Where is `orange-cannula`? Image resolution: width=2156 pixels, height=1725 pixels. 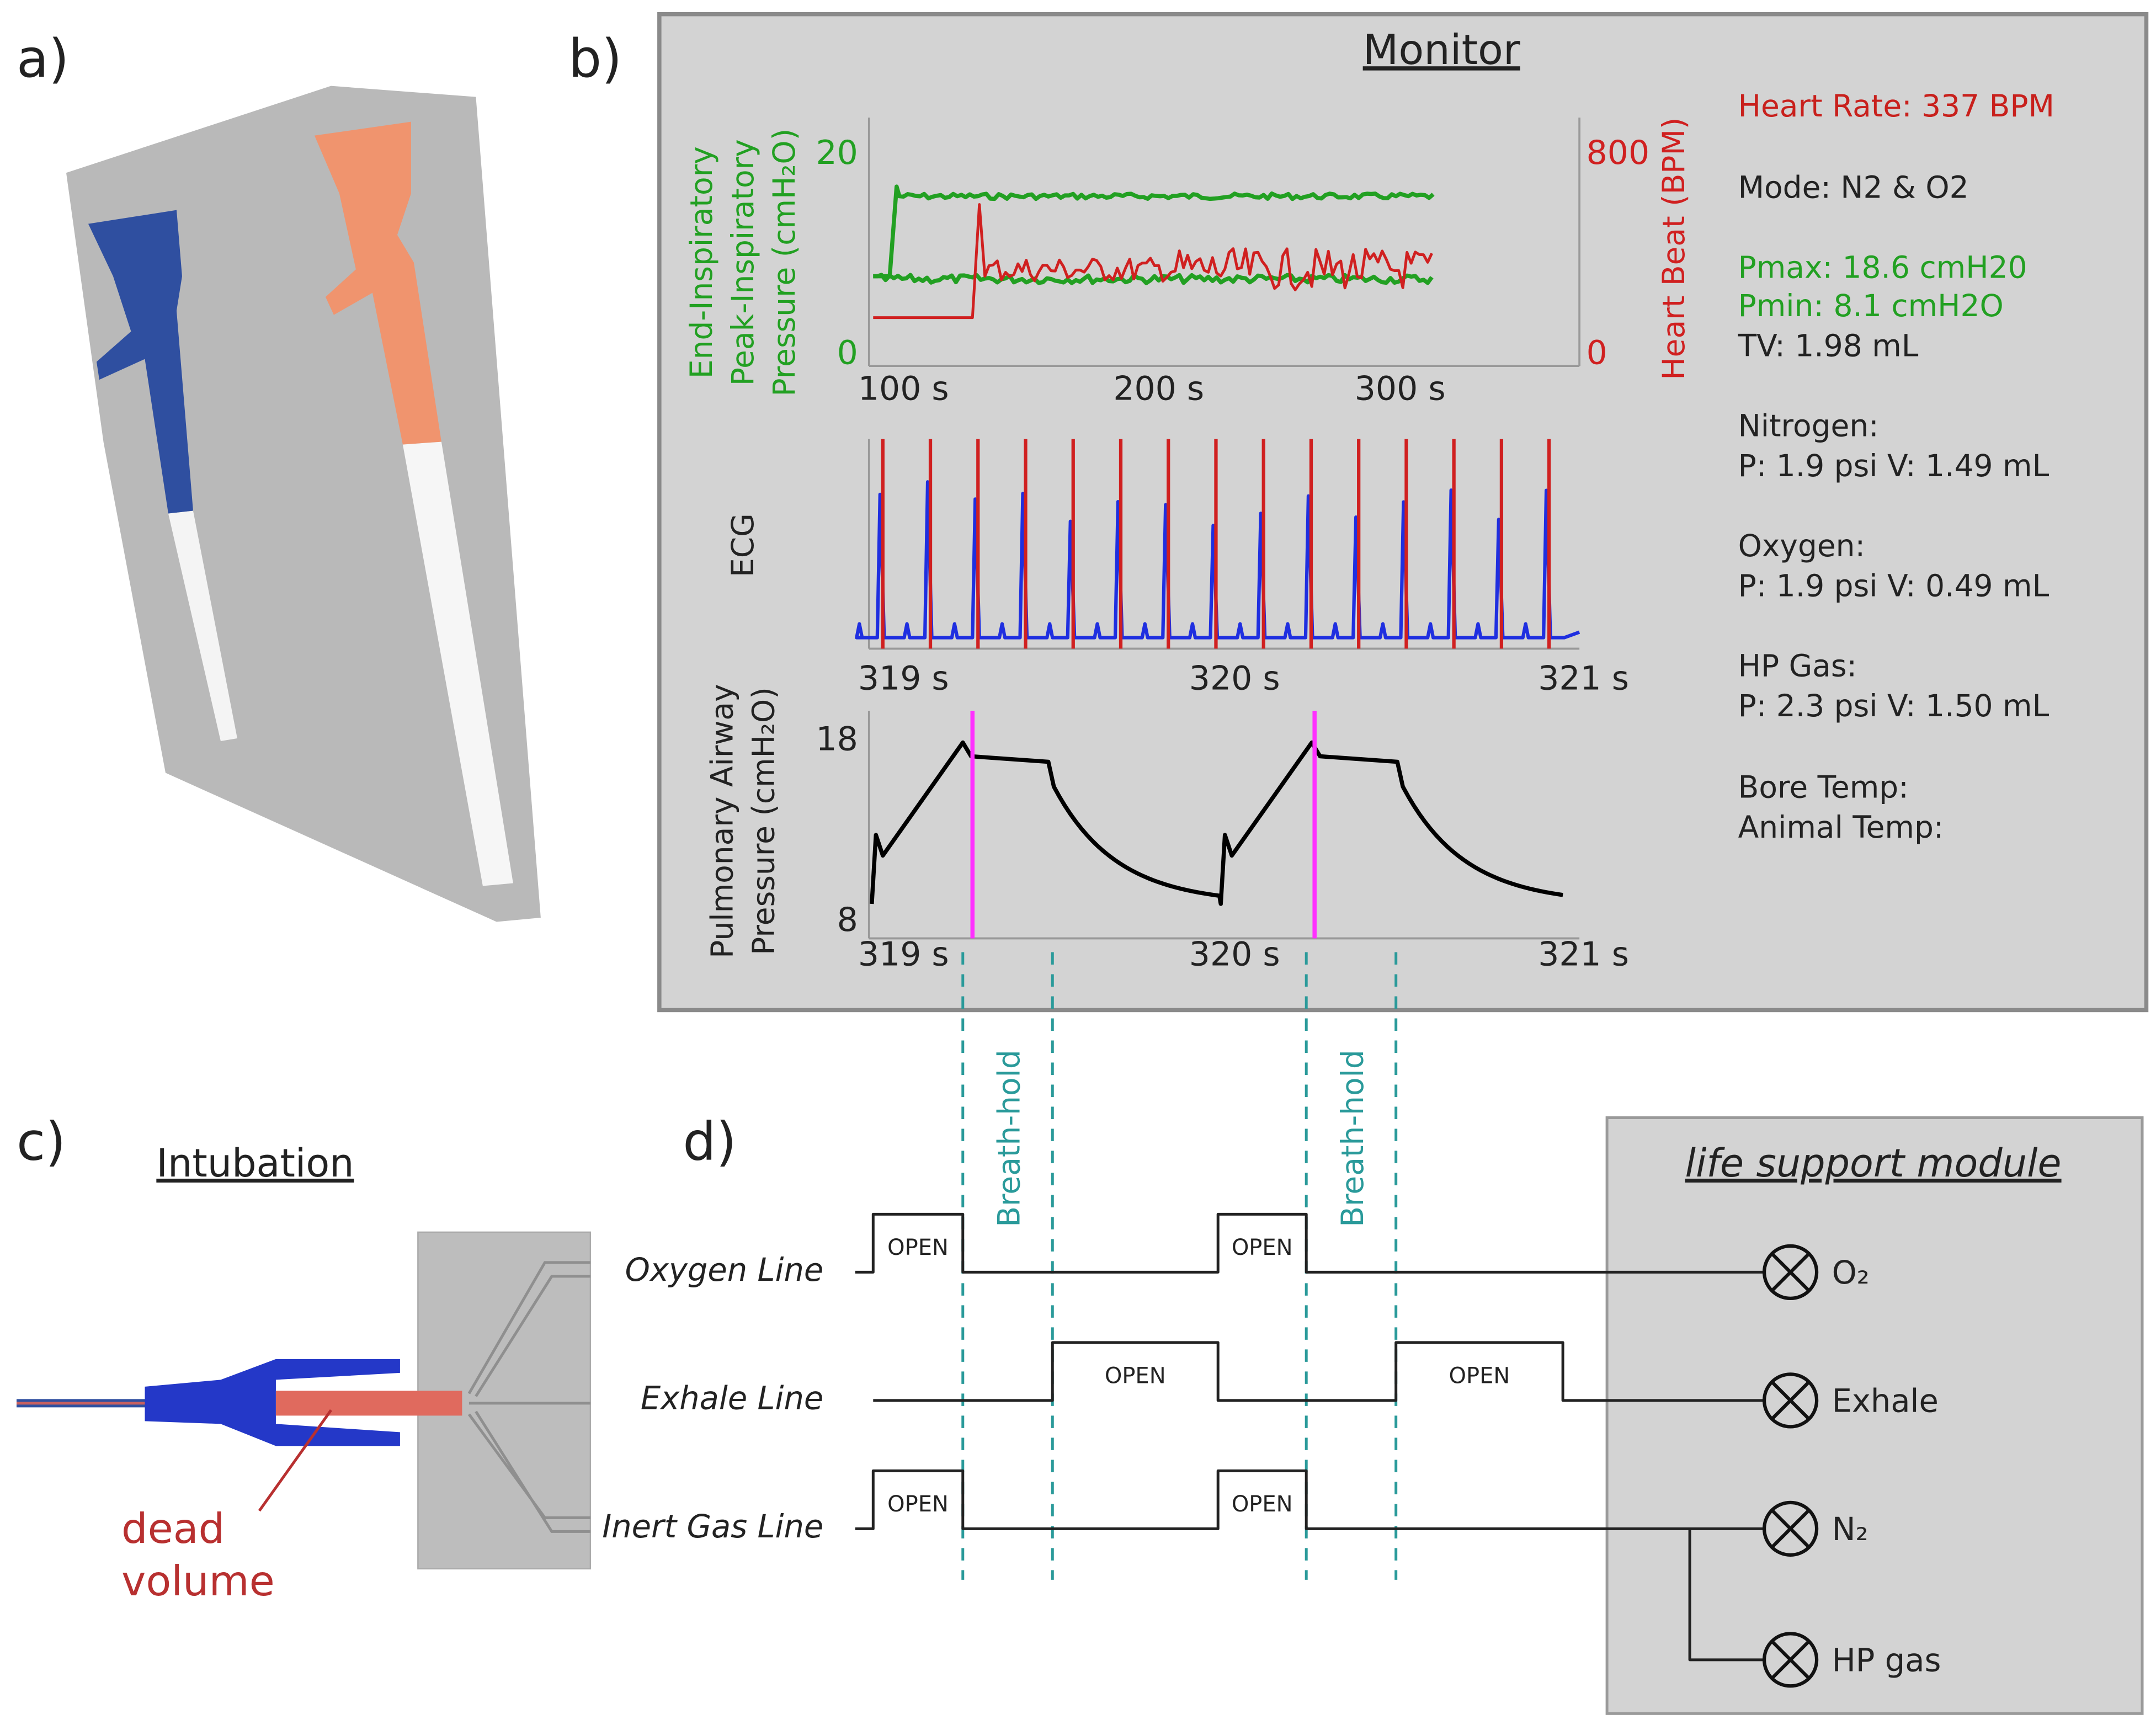 orange-cannula is located at coordinates (377, 283).